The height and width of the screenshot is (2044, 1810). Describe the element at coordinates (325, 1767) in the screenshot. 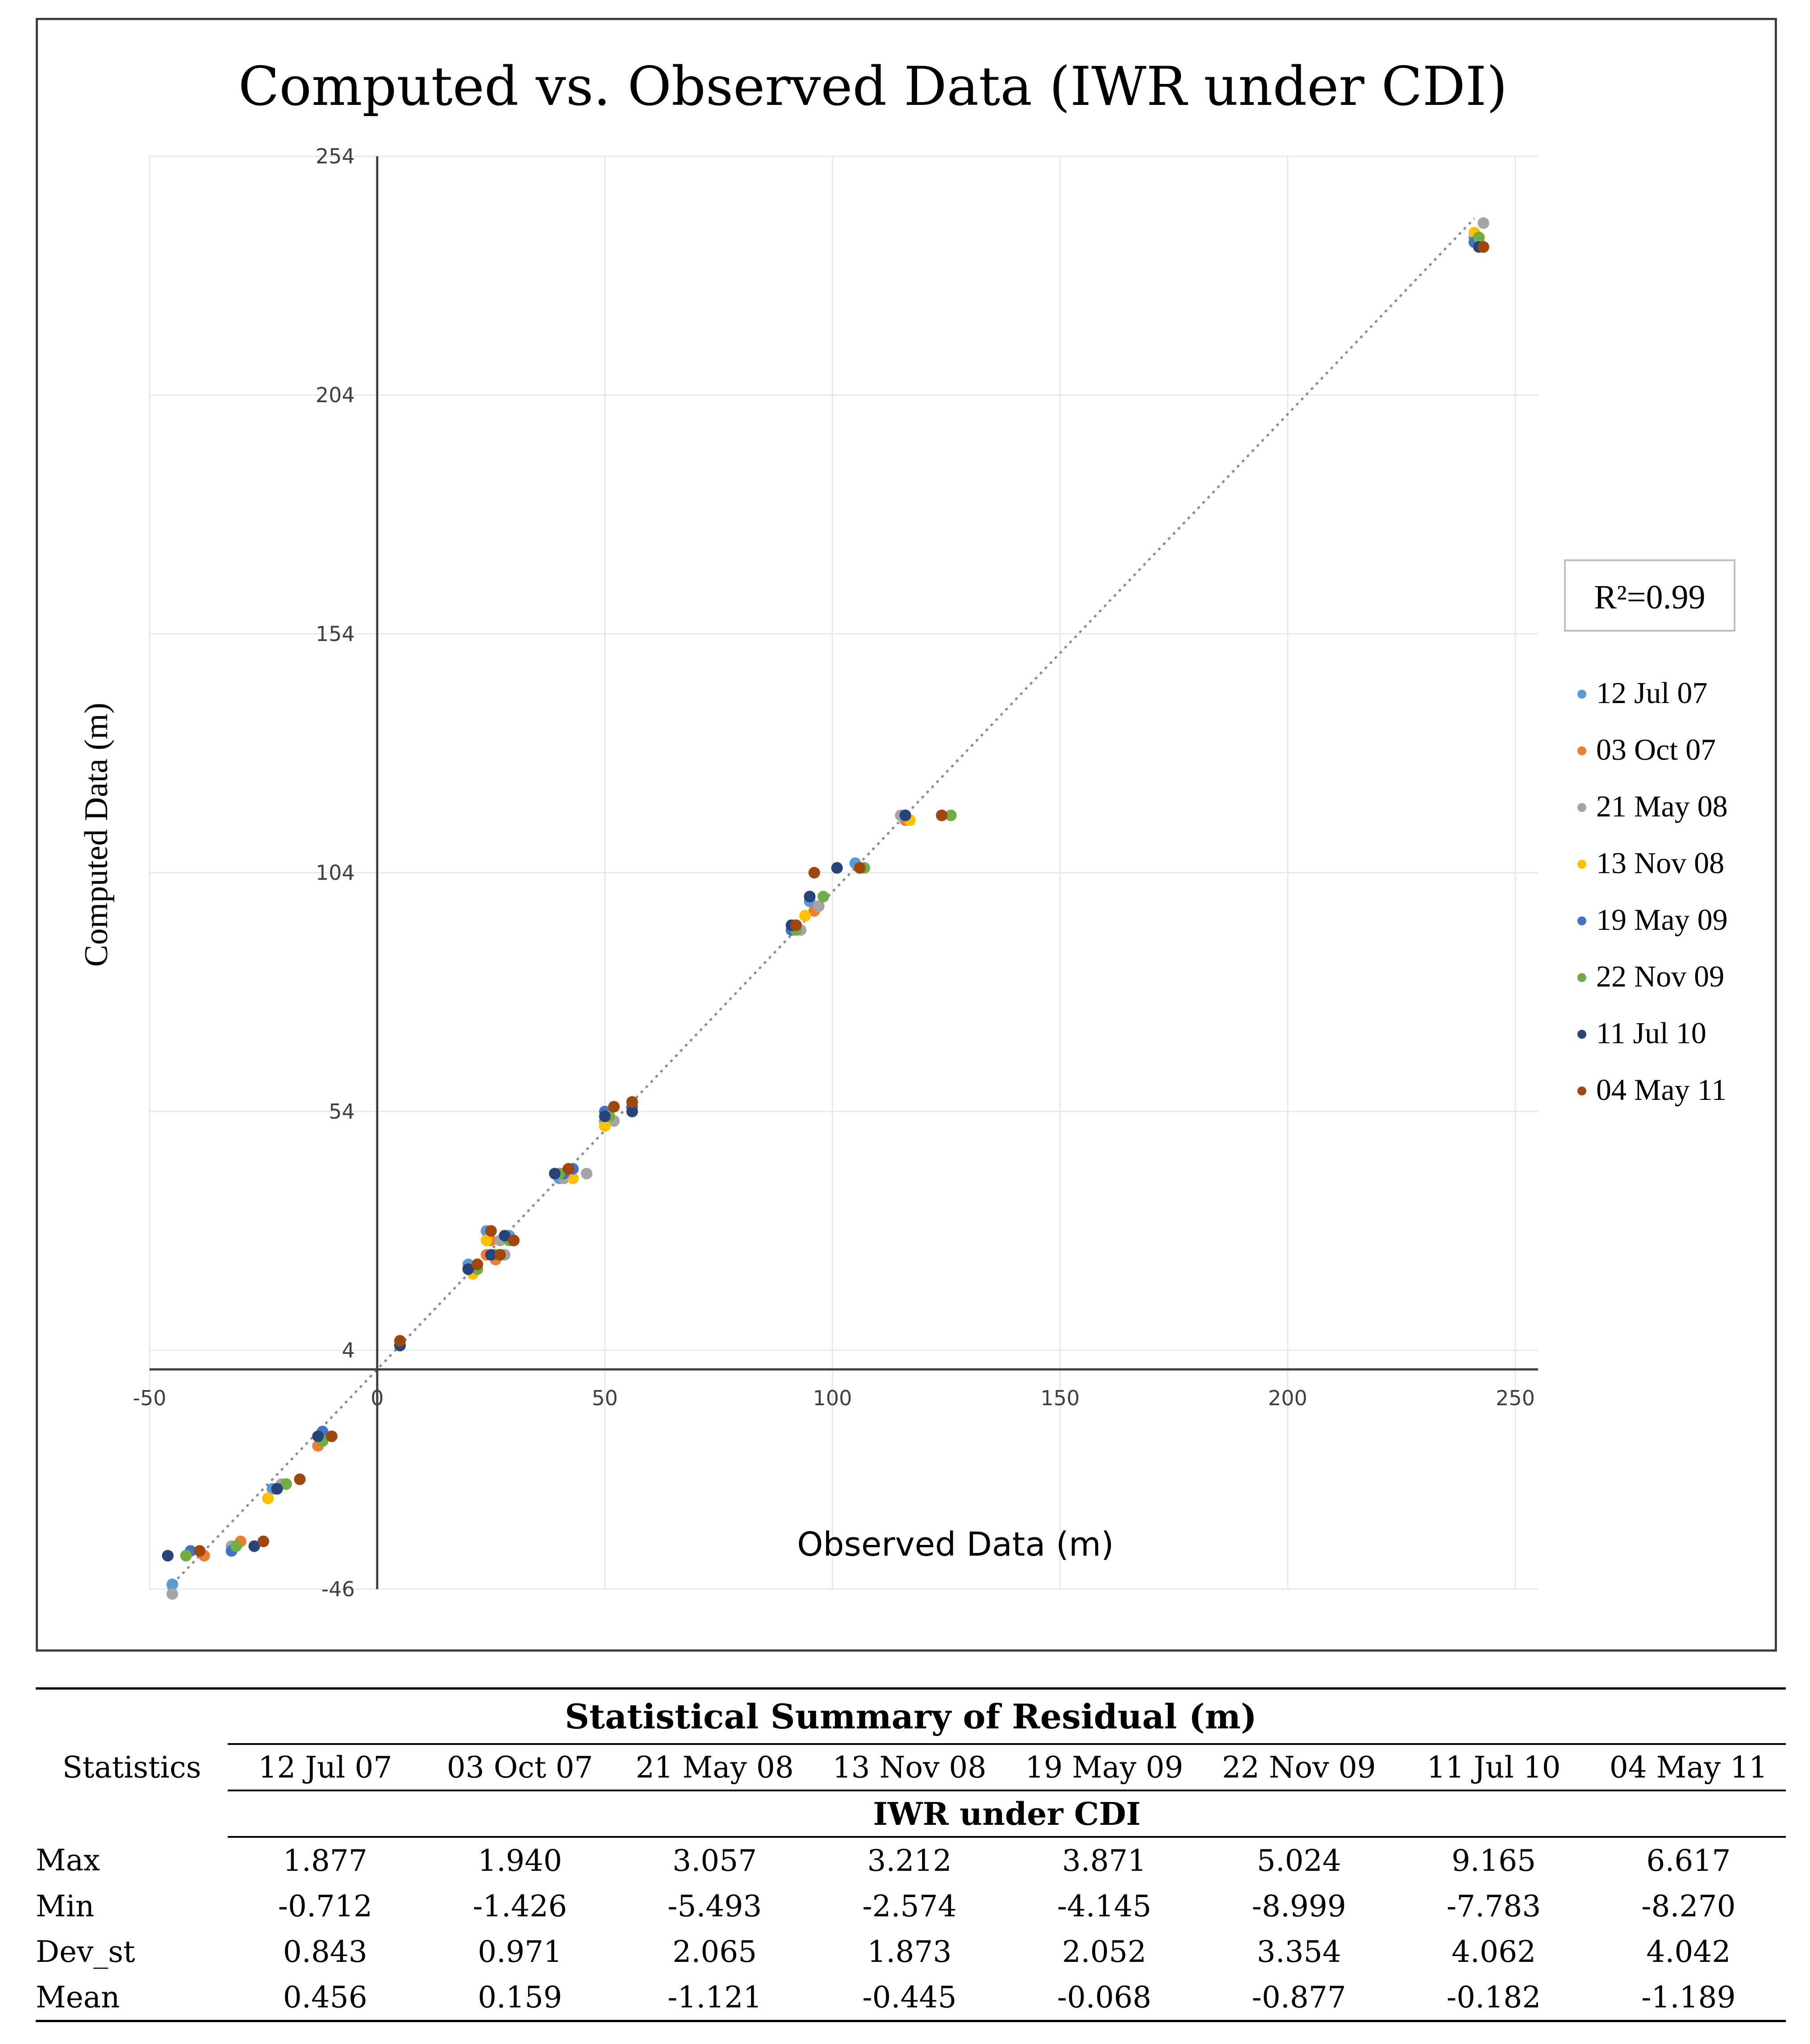

I see `column-header: 12 Jul 07` at that location.